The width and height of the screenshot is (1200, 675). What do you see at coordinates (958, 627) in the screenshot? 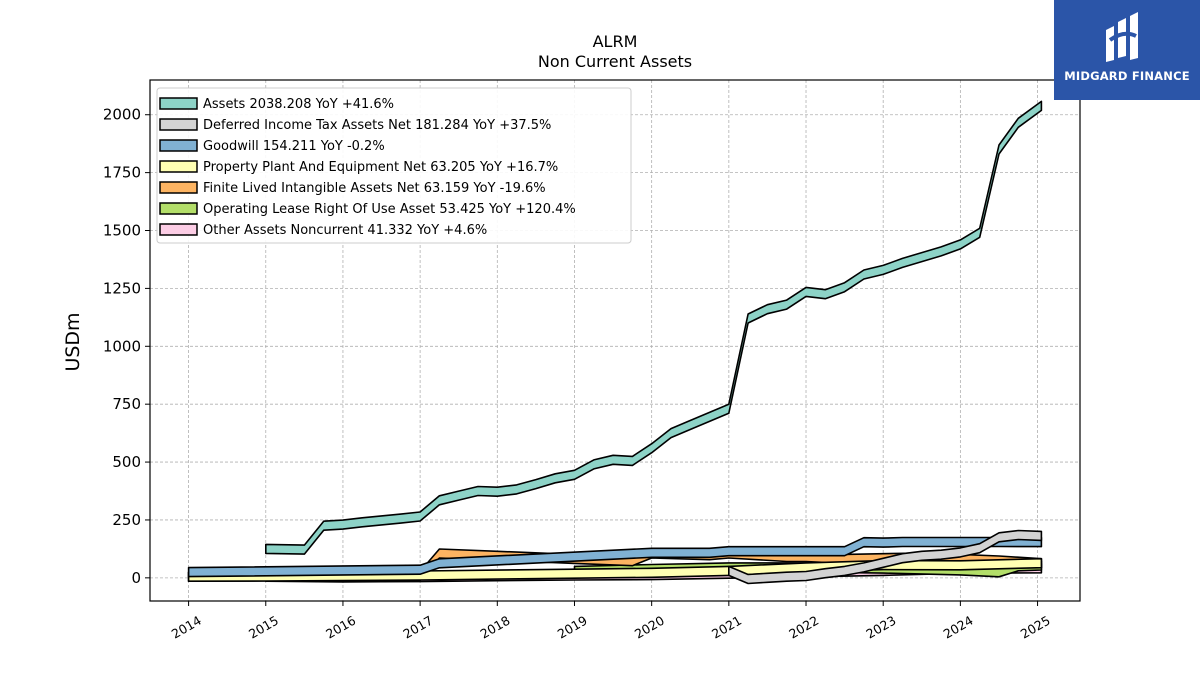
I see `x-tick-label: 2024` at bounding box center [958, 627].